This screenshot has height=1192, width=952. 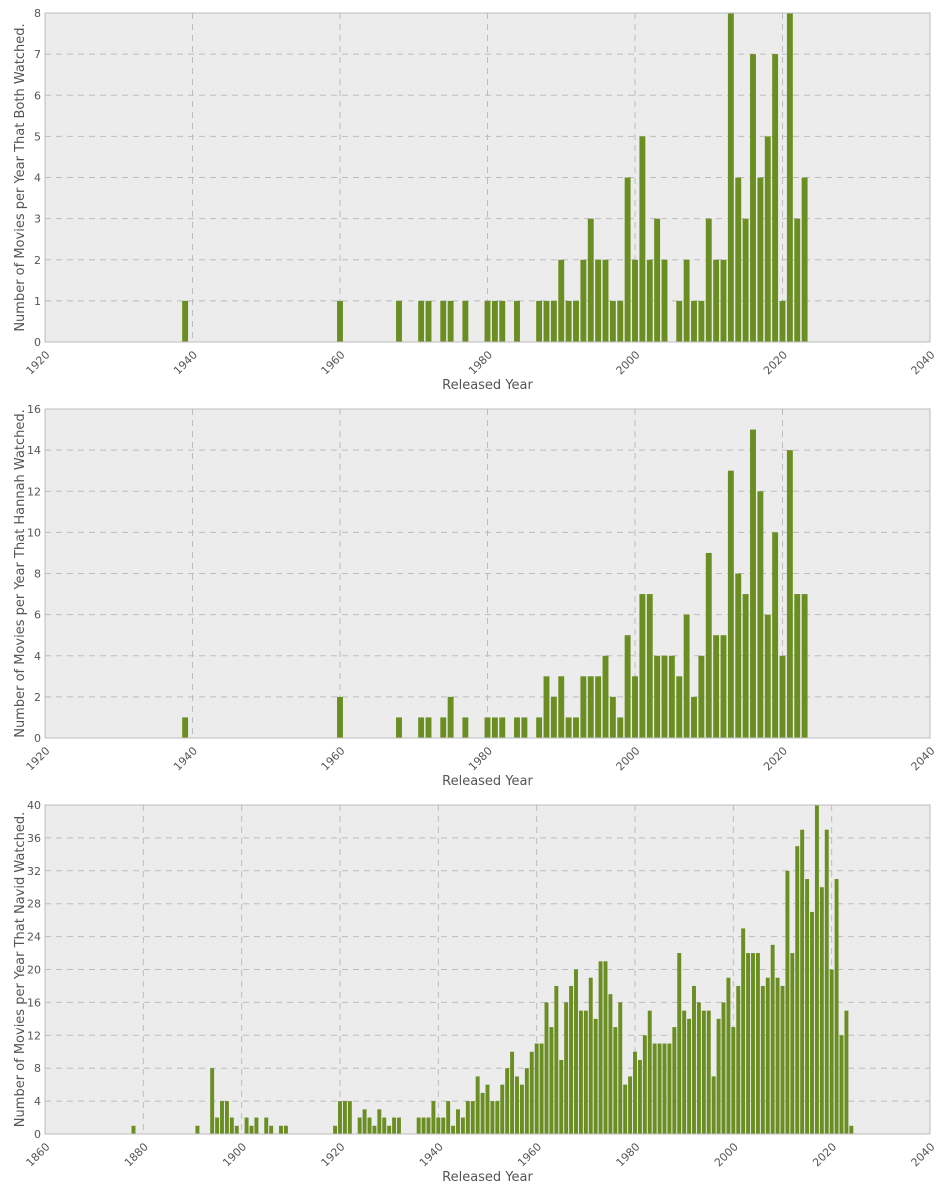 I want to click on bar-1939, so click(x=185, y=727).